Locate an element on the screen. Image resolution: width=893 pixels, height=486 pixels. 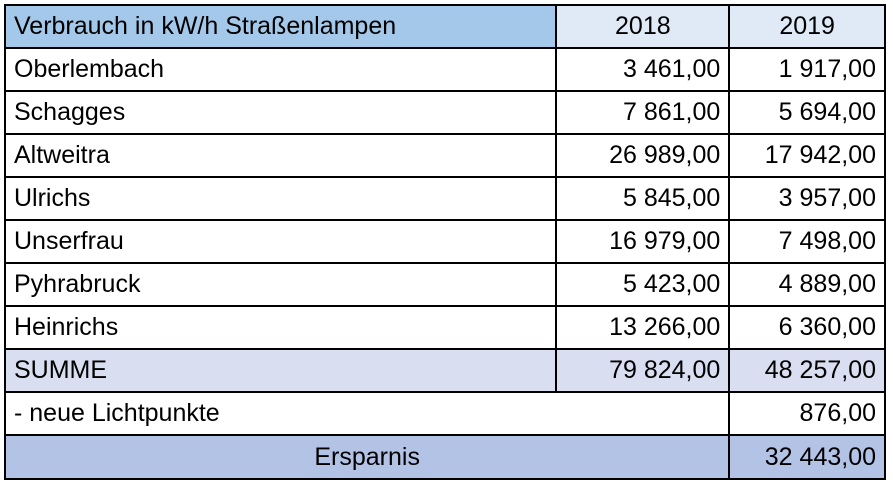
table-row: Unserfrau 16 979,00 7 498,00 is located at coordinates (444, 241).